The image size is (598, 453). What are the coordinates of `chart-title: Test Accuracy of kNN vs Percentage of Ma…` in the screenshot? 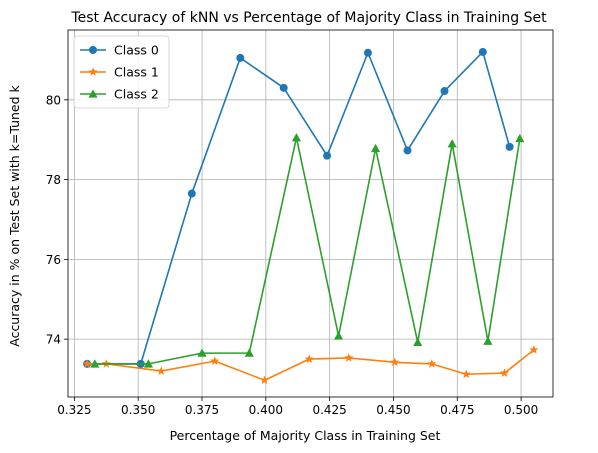 It's located at (308, 18).